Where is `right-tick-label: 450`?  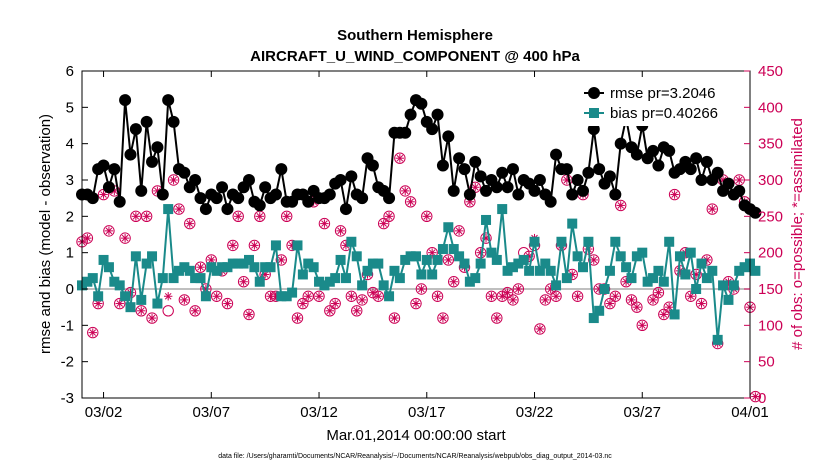
right-tick-label: 450 is located at coordinates (770, 71).